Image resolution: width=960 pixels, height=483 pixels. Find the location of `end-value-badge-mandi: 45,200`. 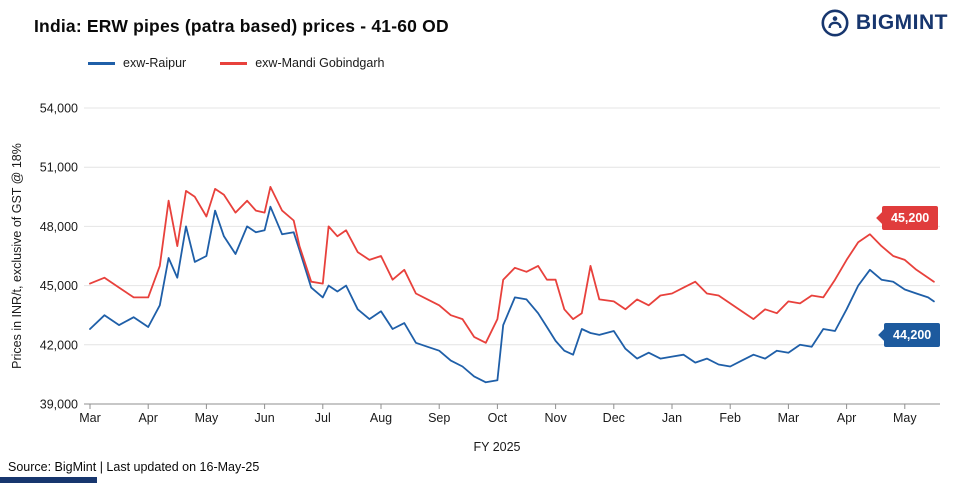

end-value-badge-mandi: 45,200 is located at coordinates (907, 218).